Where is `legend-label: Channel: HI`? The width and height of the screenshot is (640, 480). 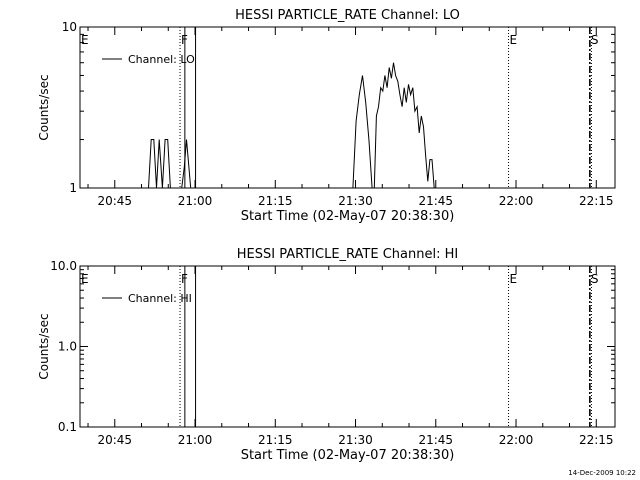
legend-label: Channel: HI is located at coordinates (160, 298).